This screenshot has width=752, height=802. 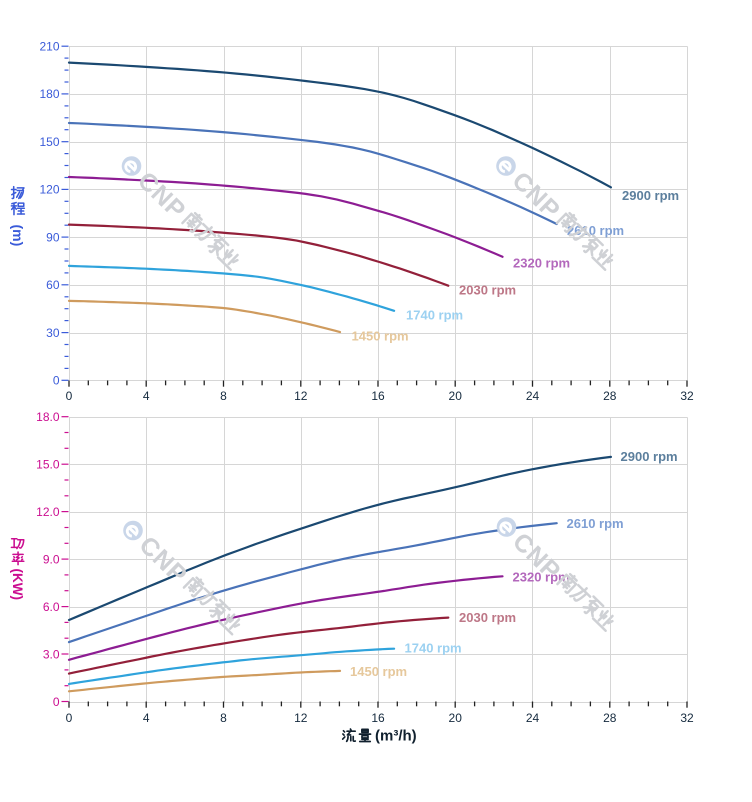 I want to click on svg-text: 30, so click(x=53, y=333).